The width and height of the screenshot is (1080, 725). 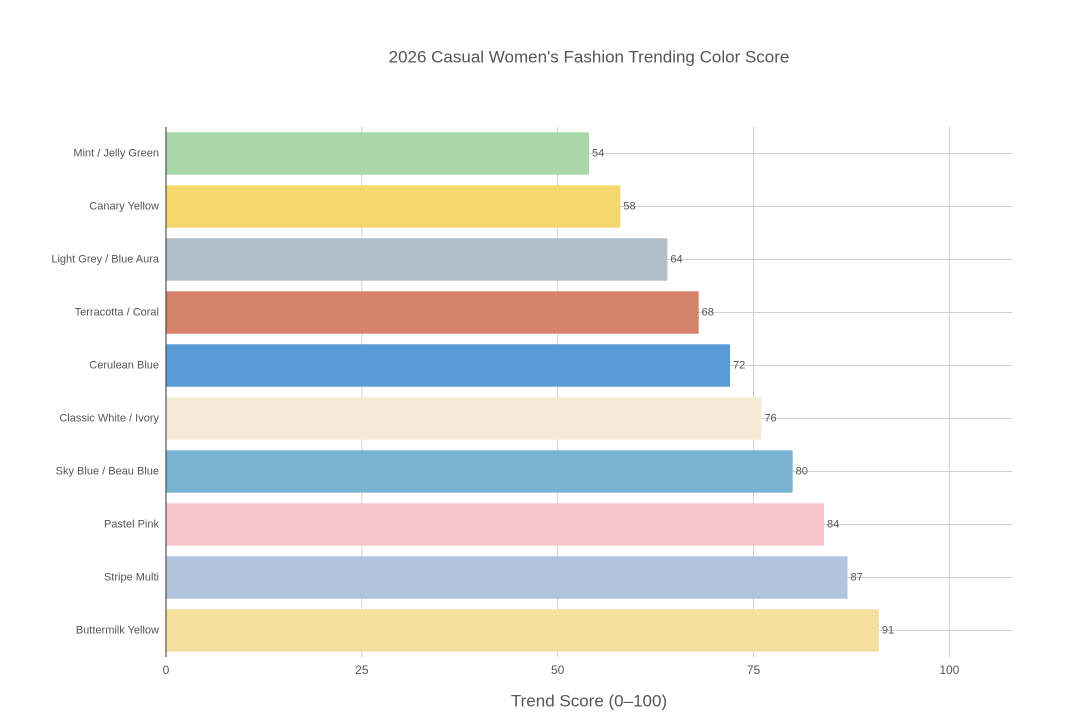 I want to click on x-tick-label: 0, so click(x=166, y=670).